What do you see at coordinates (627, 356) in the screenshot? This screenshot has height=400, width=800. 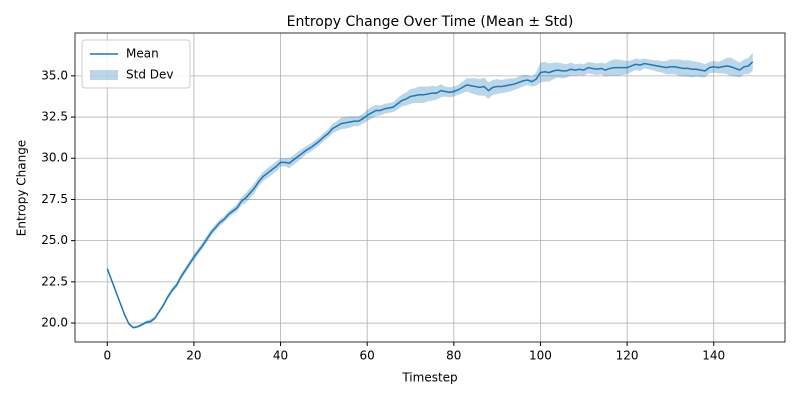 I see `x-tick-label: 120` at bounding box center [627, 356].